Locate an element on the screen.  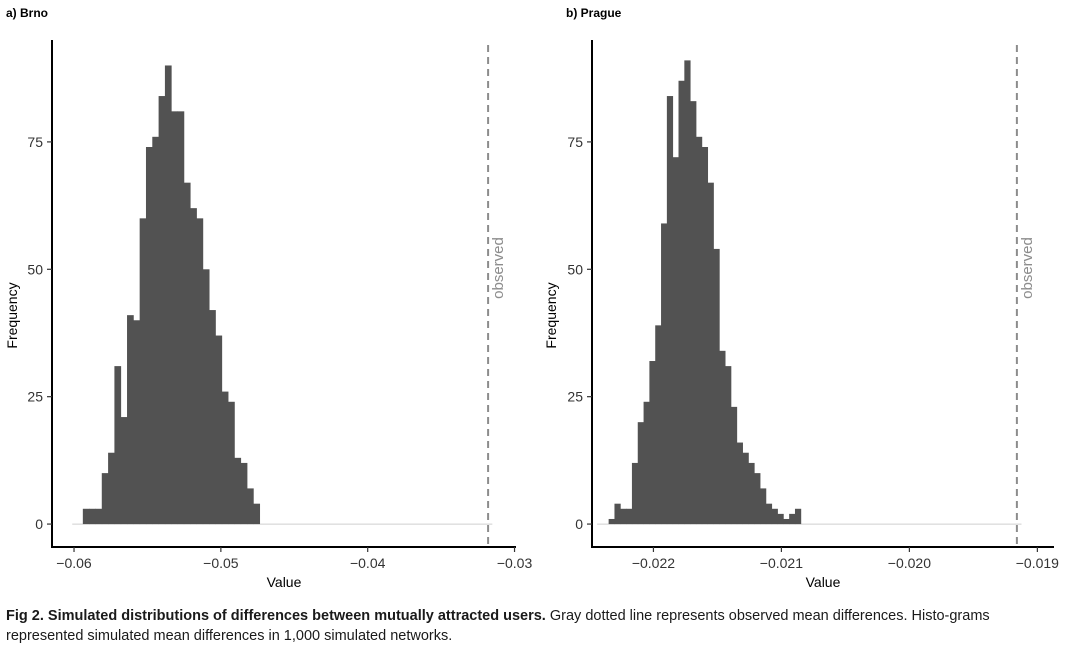
chart-prague-x-axis-title: Value is located at coordinates (823, 582).